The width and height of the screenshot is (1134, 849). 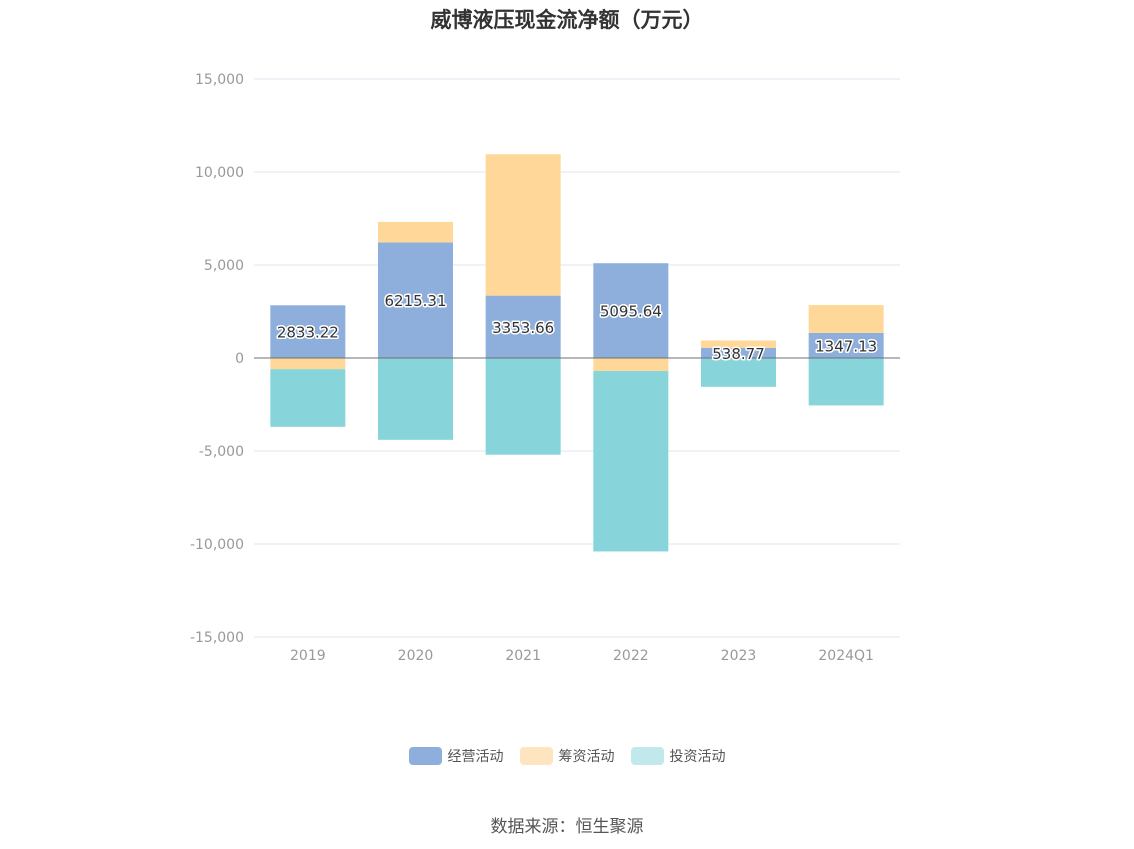 I want to click on y-tick-label: 0, so click(x=239, y=359).